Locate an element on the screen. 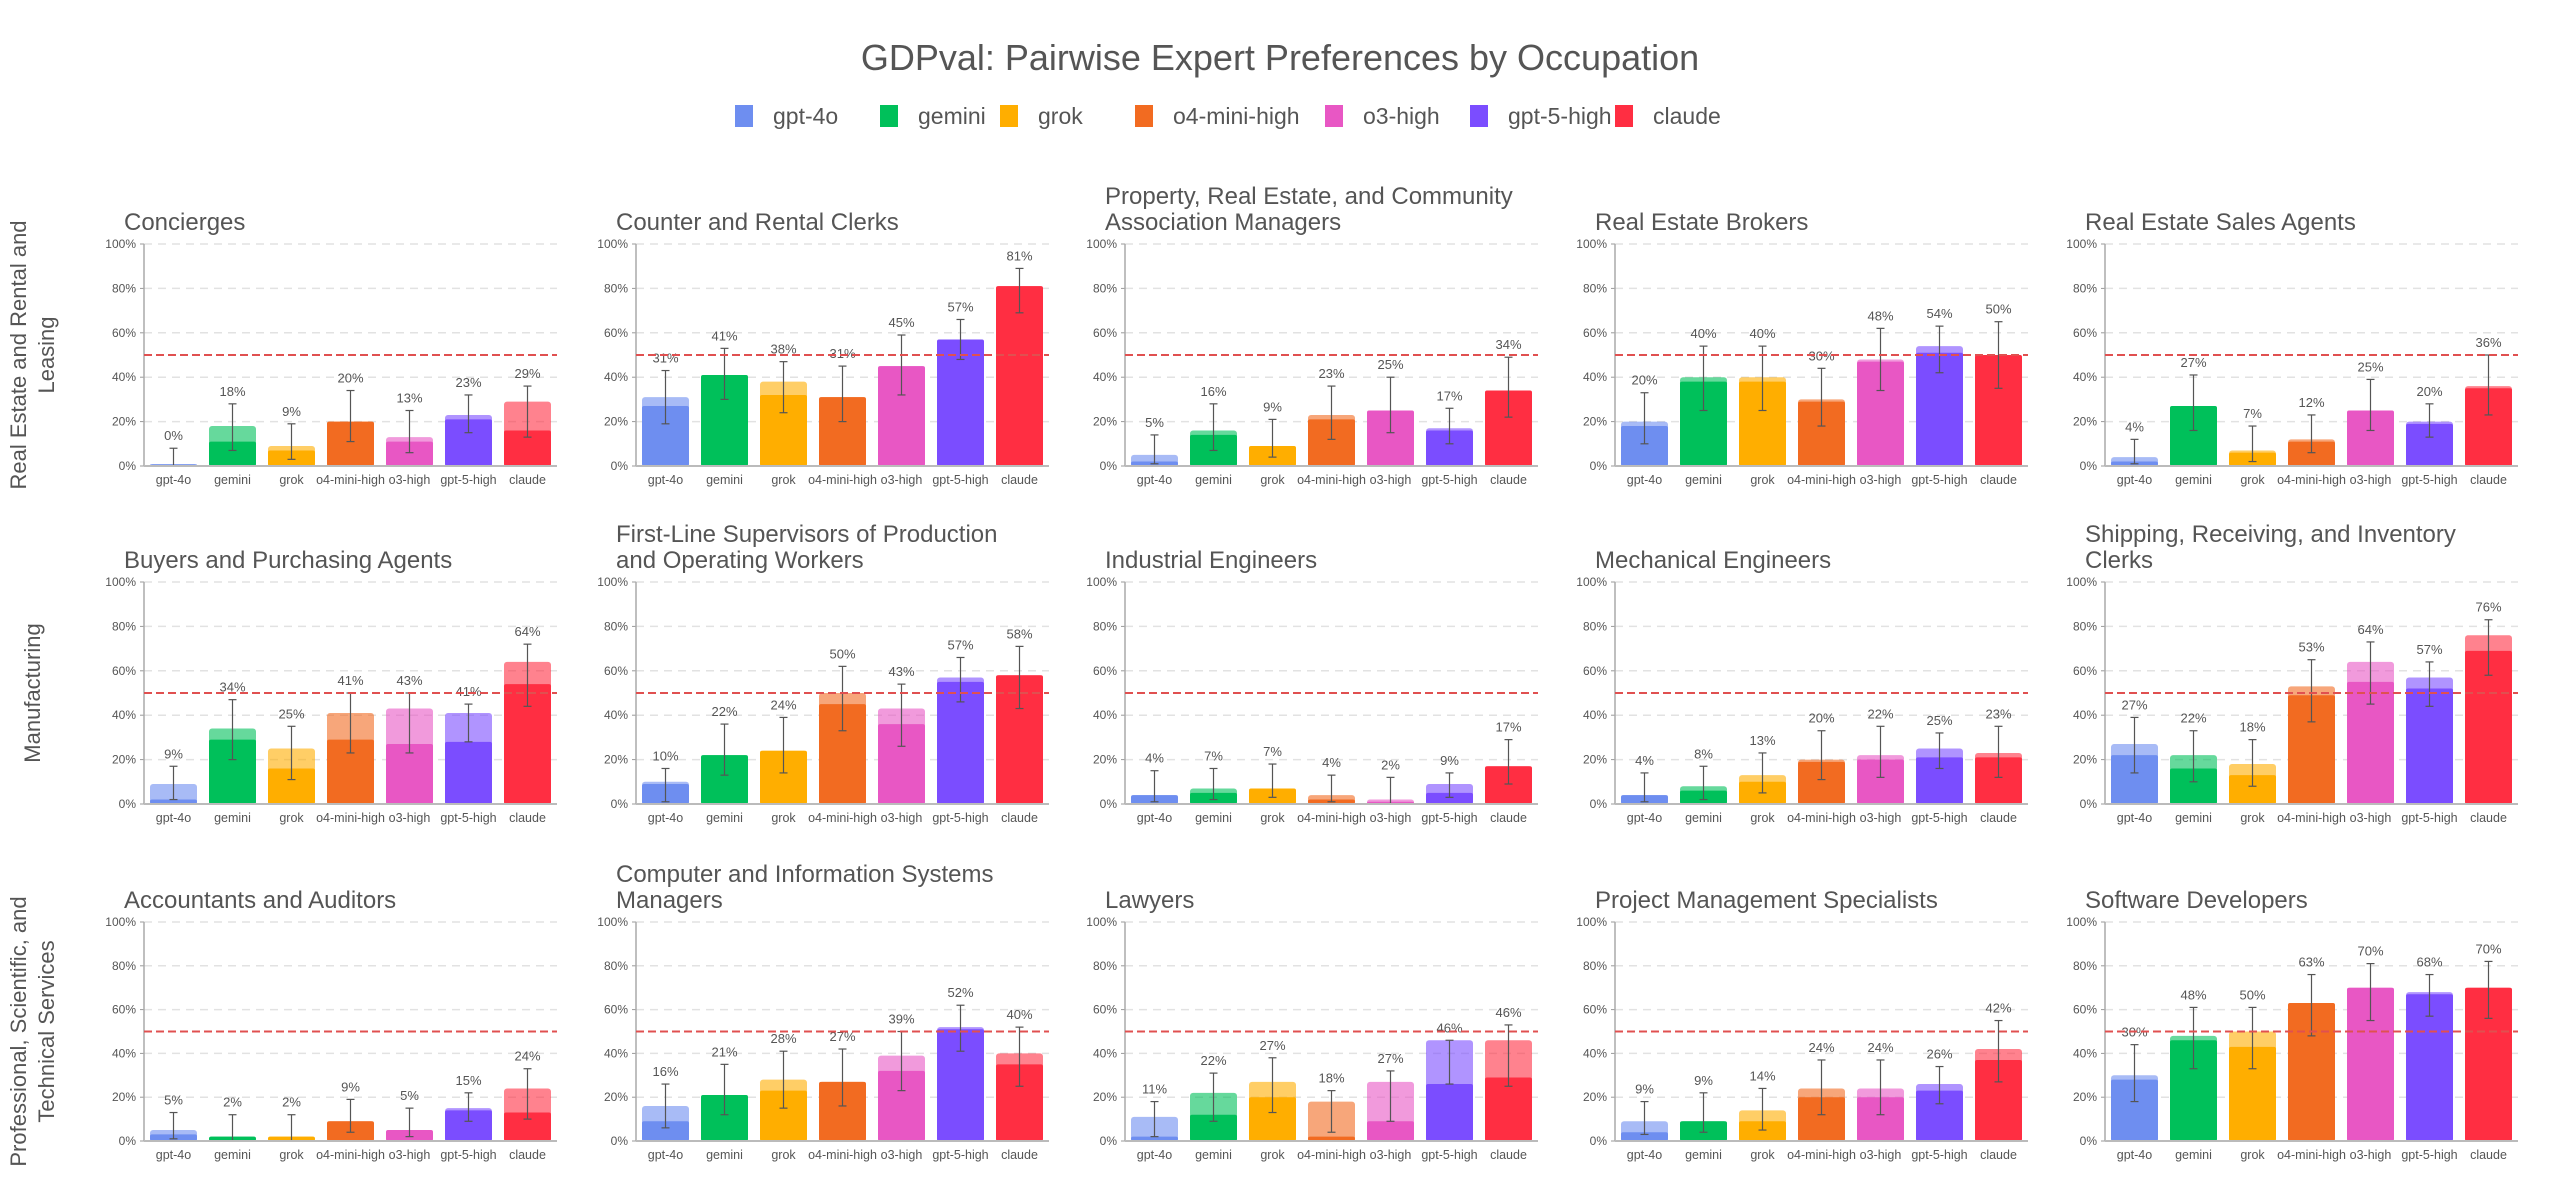 The height and width of the screenshot is (1199, 2560). x-tick-label: grok is located at coordinates (1272, 818).